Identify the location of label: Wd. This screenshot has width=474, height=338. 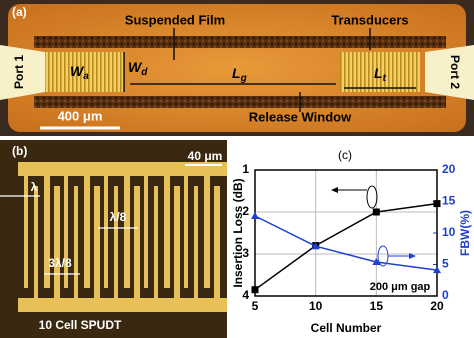
(138, 68).